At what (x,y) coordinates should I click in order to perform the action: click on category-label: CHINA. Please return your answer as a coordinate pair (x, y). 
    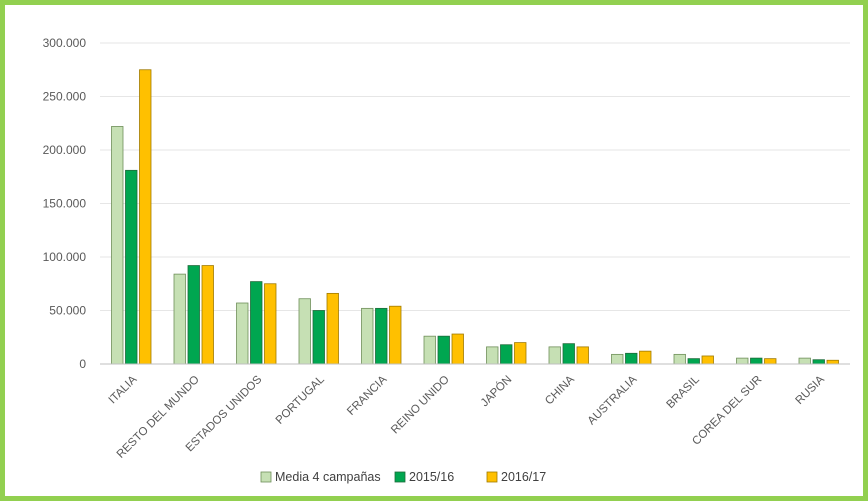
    Looking at the image, I should click on (560, 390).